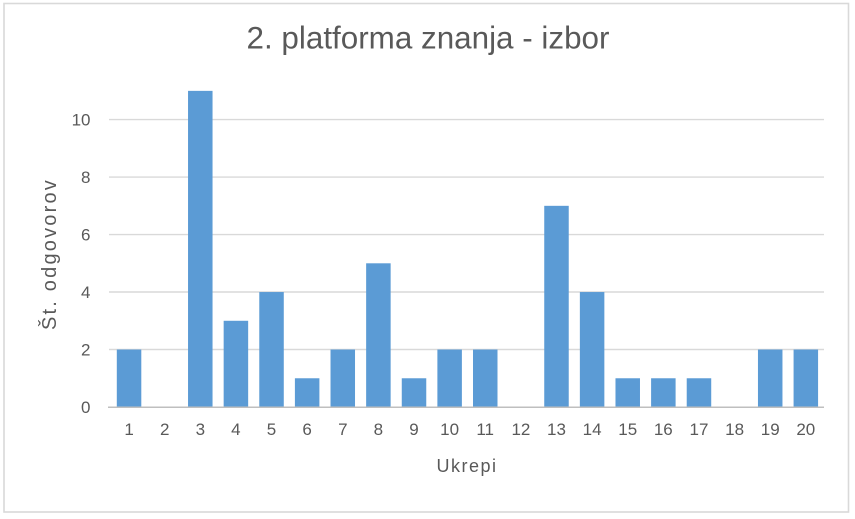 The image size is (855, 519). I want to click on svg-text: 1, so click(128, 429).